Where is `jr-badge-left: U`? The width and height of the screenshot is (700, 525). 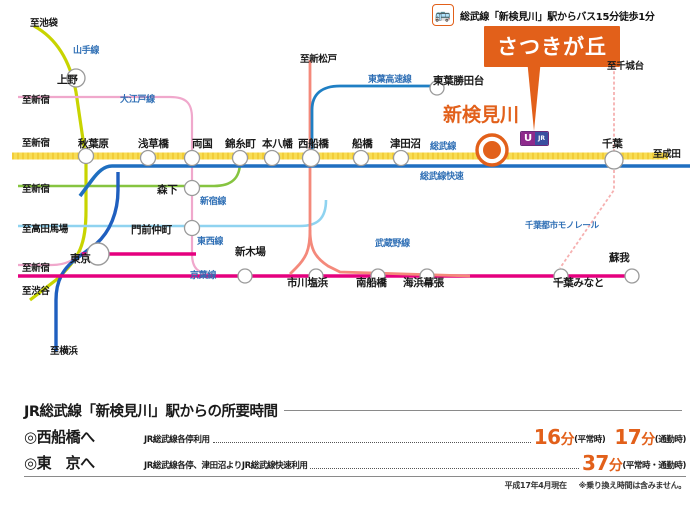 jr-badge-left: U is located at coordinates (528, 138).